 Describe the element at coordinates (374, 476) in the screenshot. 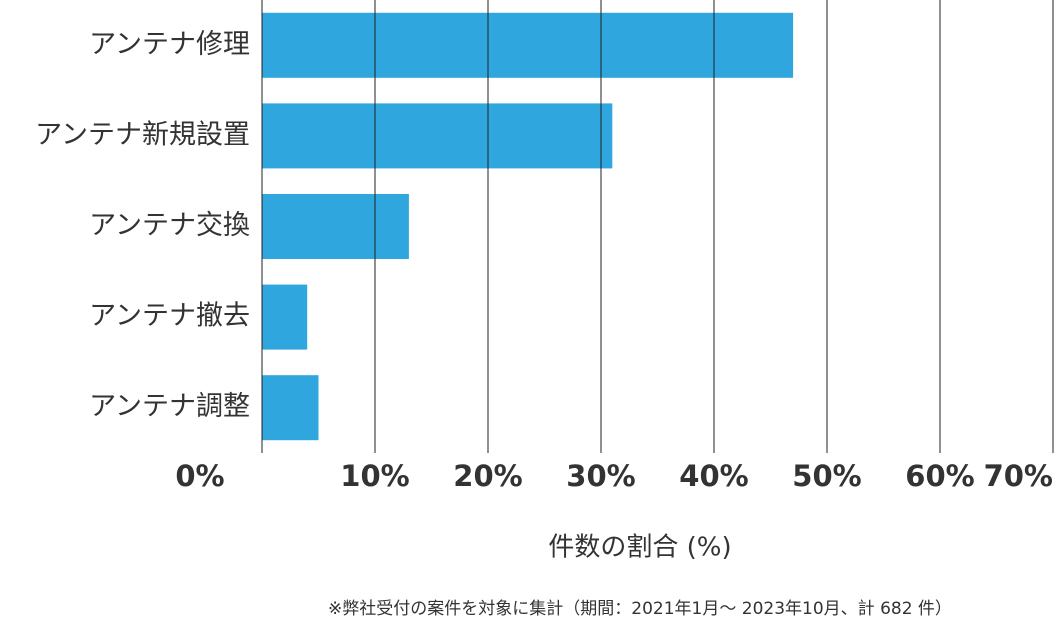

I see `x-tick-label: 10%` at that location.